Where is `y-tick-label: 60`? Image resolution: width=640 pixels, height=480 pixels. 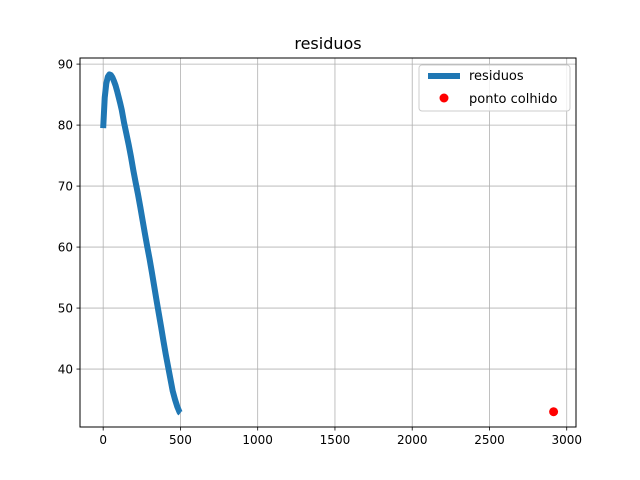 y-tick-label: 60 is located at coordinates (65, 248).